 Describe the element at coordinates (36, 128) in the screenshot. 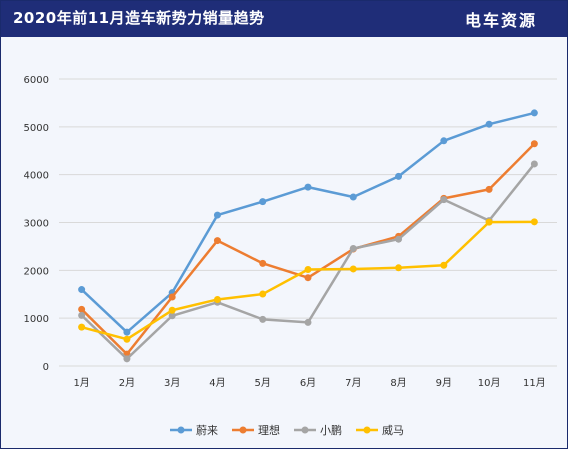

I see `y-tick-label: 5000` at that location.